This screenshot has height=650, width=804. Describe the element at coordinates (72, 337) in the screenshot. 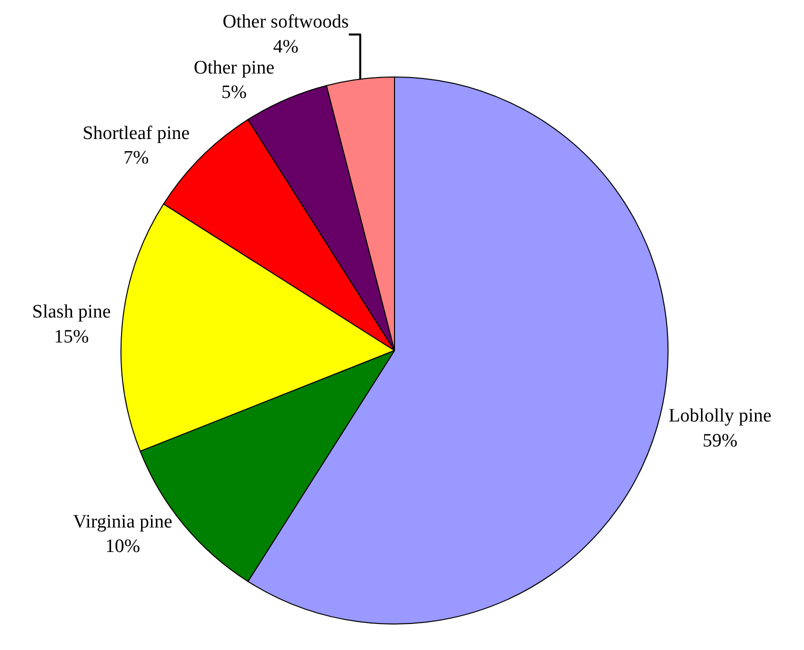

I see `data-label: 15%` at that location.